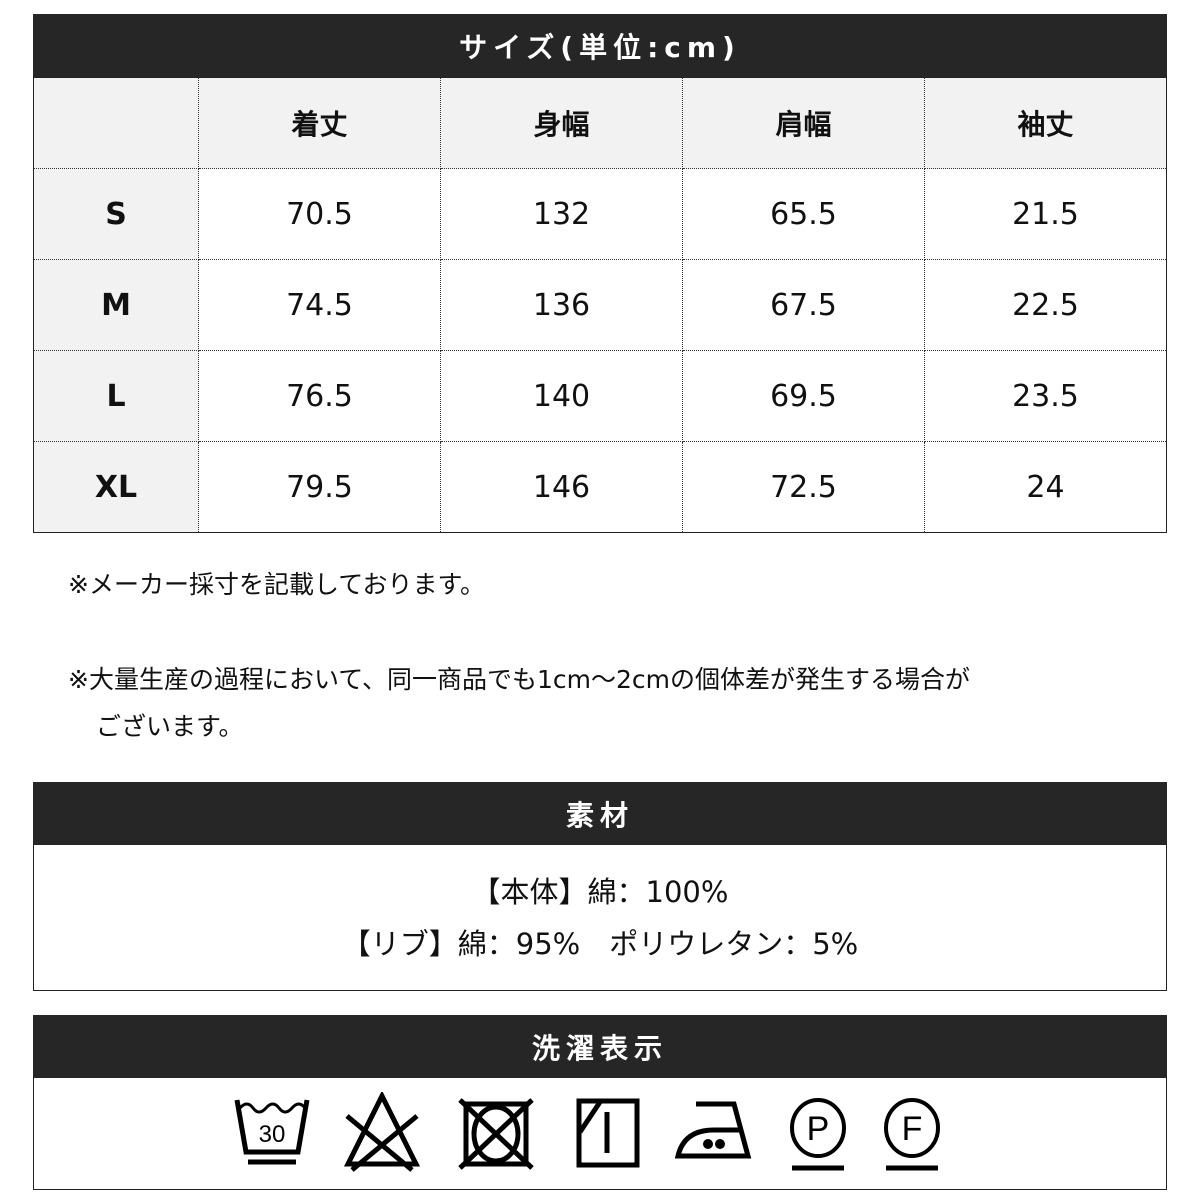 The width and height of the screenshot is (1200, 1200). What do you see at coordinates (319, 396) in the screenshot?
I see `cell: 76.5` at bounding box center [319, 396].